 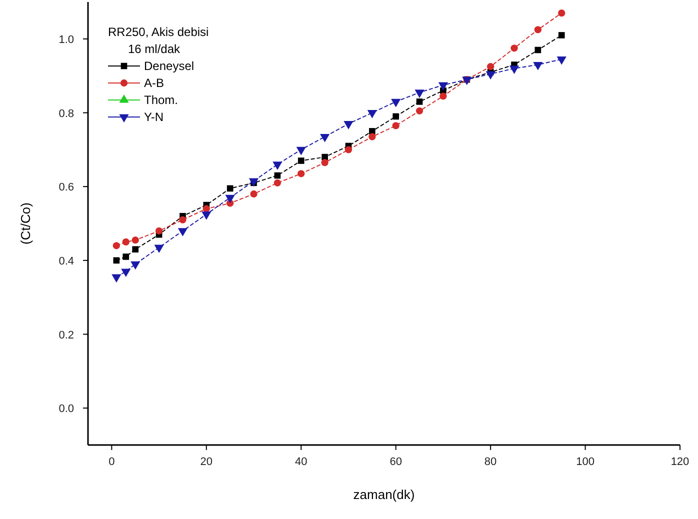 What do you see at coordinates (66, 409) in the screenshot?
I see `y-tick-label: 0.0` at bounding box center [66, 409].